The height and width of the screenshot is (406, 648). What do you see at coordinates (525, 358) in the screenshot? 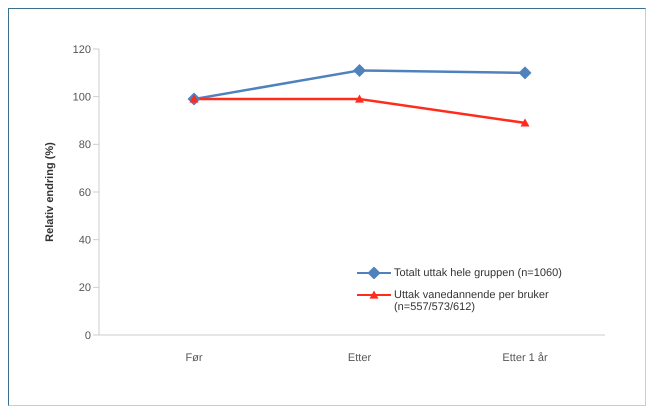
I see `x-tick-label: Etter 1 år` at bounding box center [525, 358].